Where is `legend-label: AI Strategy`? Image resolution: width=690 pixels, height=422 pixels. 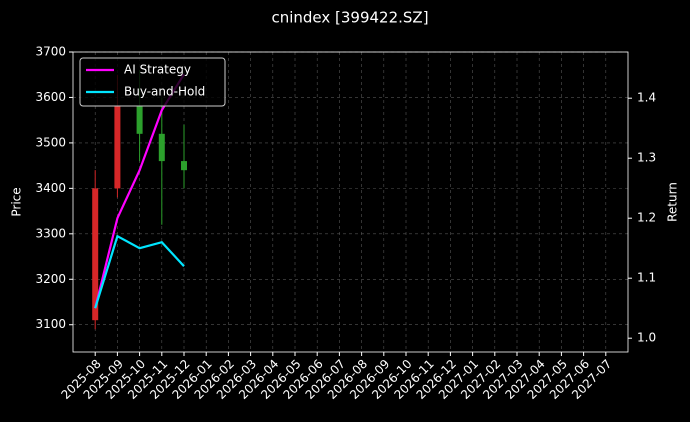
legend-label: AI Strategy is located at coordinates (157, 70).